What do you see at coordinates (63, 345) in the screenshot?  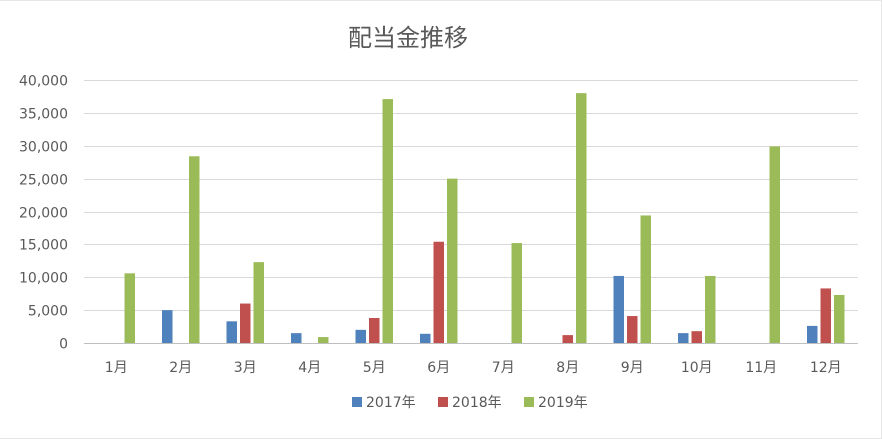 I see `y-tick-label: 0` at bounding box center [63, 345].